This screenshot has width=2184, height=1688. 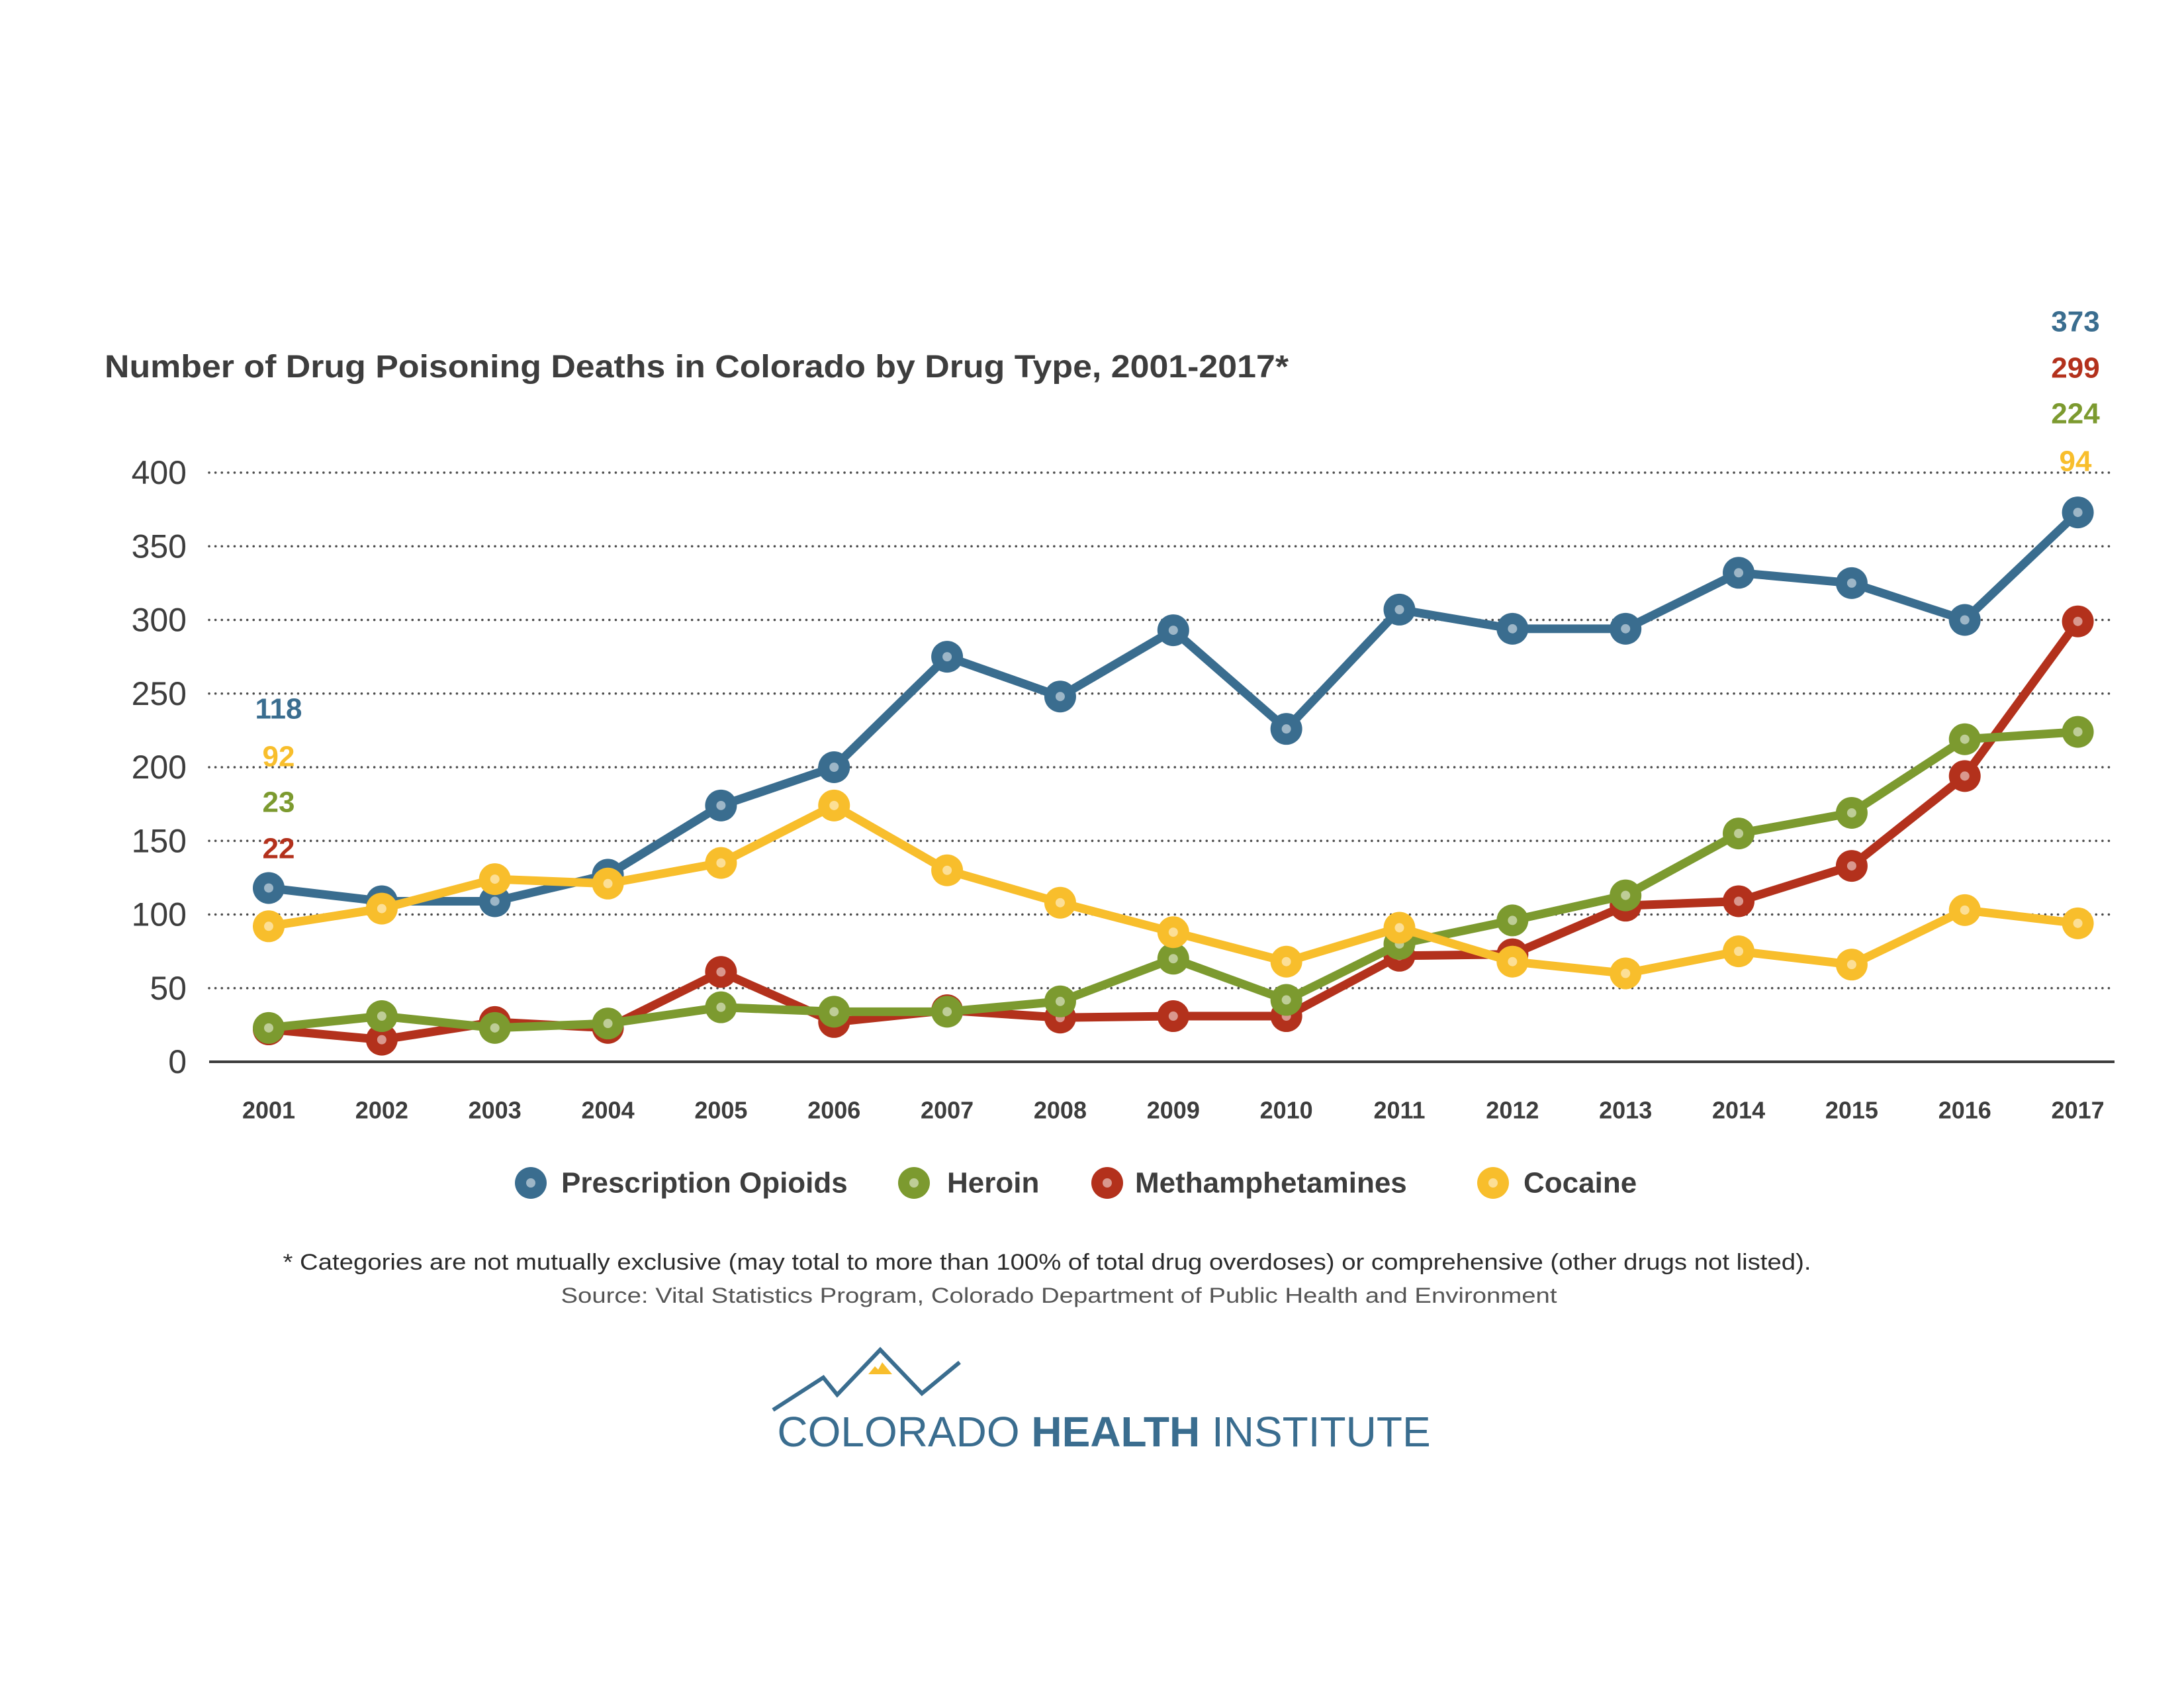 I want to click on legend-item-prescription-opioids: Prescription Opioids, so click(x=681, y=1183).